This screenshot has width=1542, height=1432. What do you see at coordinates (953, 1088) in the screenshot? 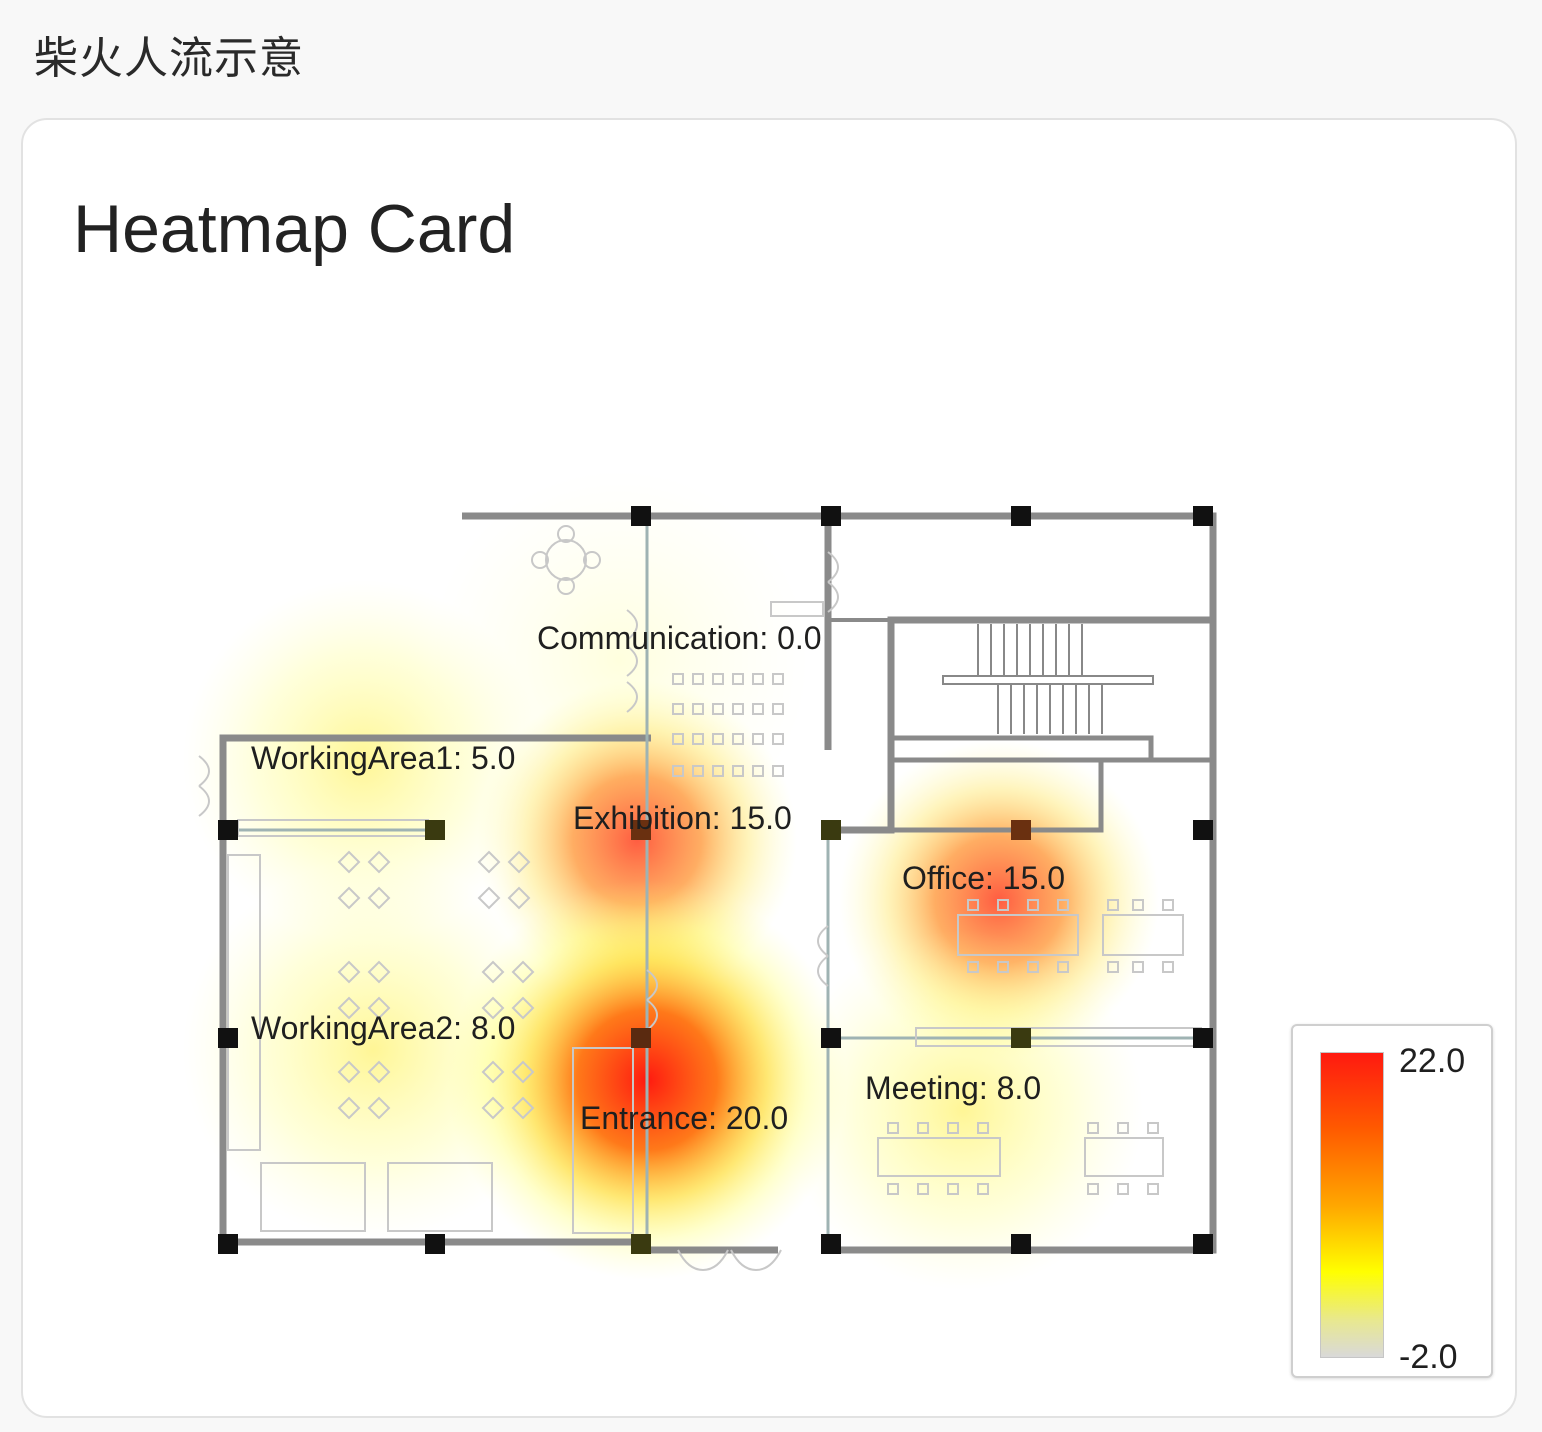
I see `zone-label-meeting: Meeting: 8.0` at bounding box center [953, 1088].